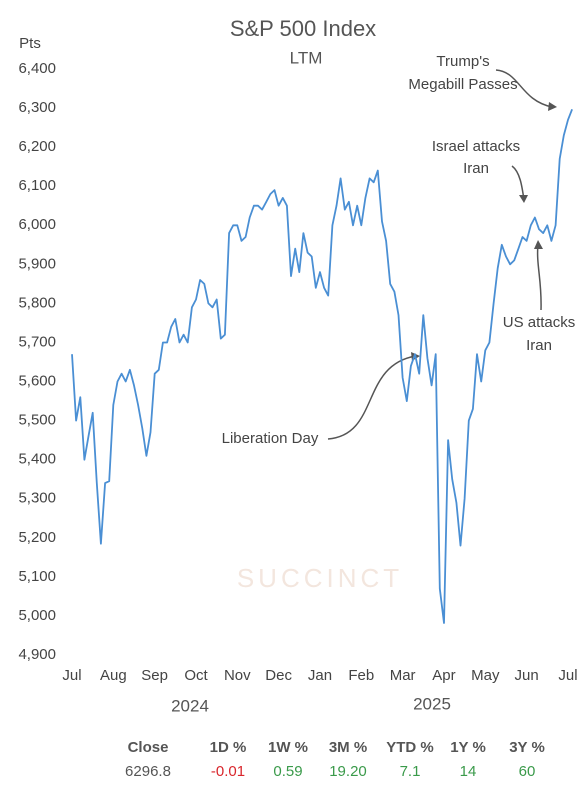 The height and width of the screenshot is (798, 587). Describe the element at coordinates (37, 615) in the screenshot. I see `y-tick-label: 5,000` at that location.